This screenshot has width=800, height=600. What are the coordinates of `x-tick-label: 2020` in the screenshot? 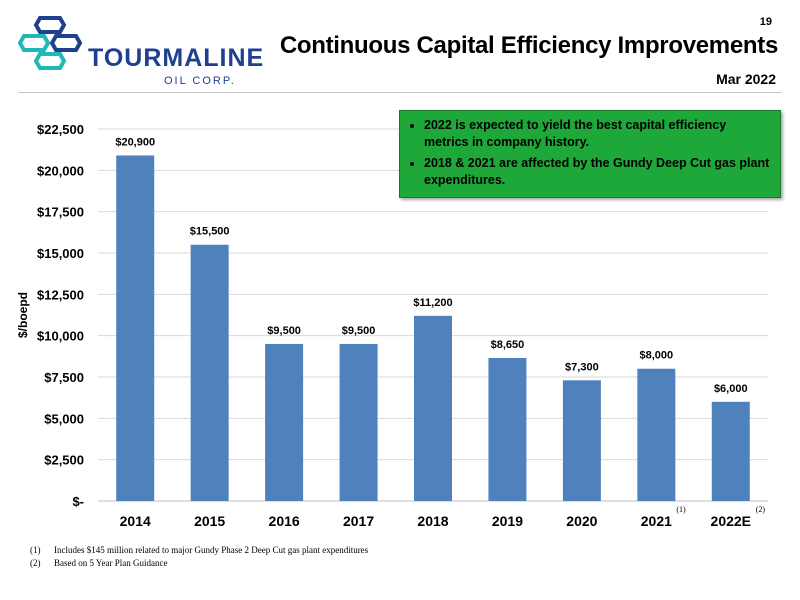 It's located at (581, 521).